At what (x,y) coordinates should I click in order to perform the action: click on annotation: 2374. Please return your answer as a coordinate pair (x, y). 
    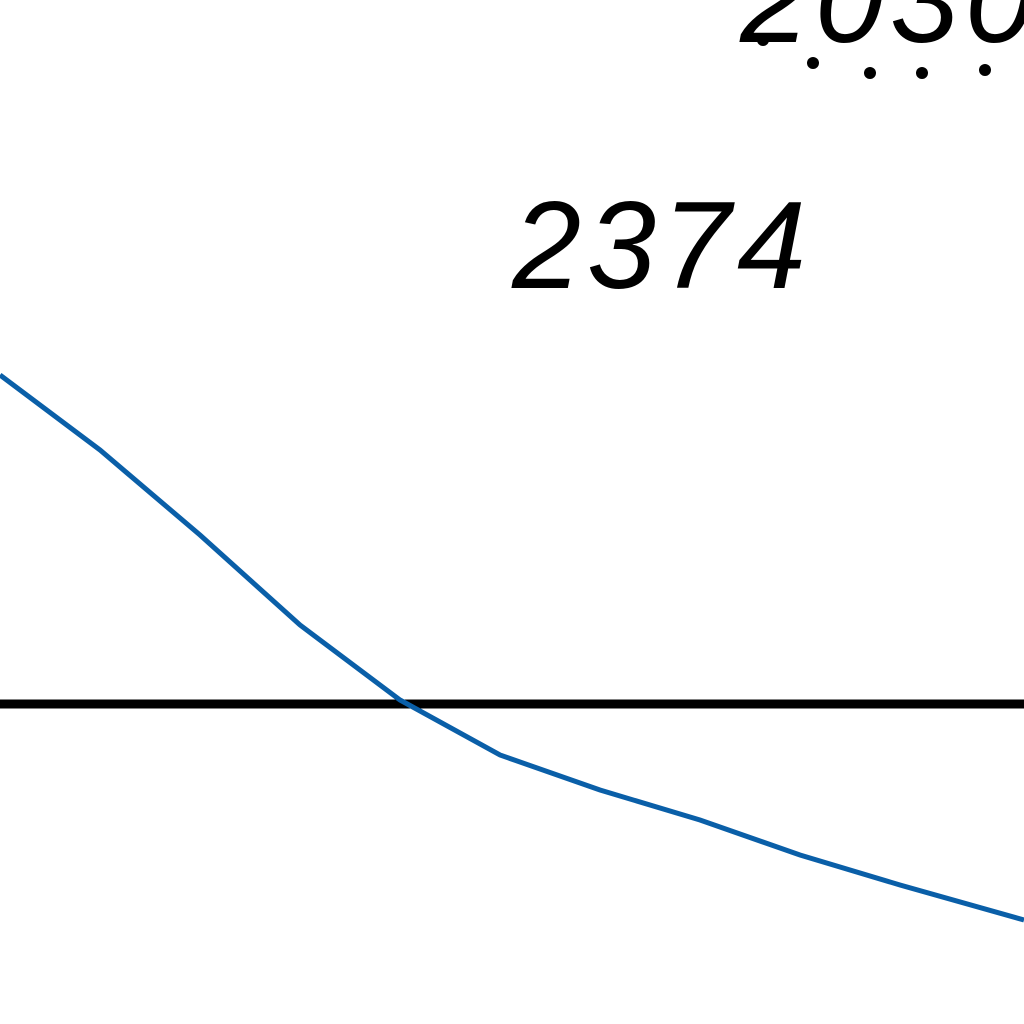
    Looking at the image, I should click on (661, 246).